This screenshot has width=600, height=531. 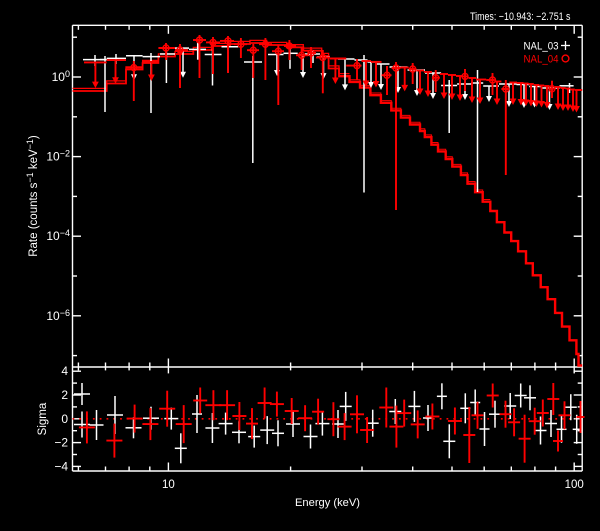 What do you see at coordinates (541, 47) in the screenshot?
I see `svg-text: NAL_03` at bounding box center [541, 47].